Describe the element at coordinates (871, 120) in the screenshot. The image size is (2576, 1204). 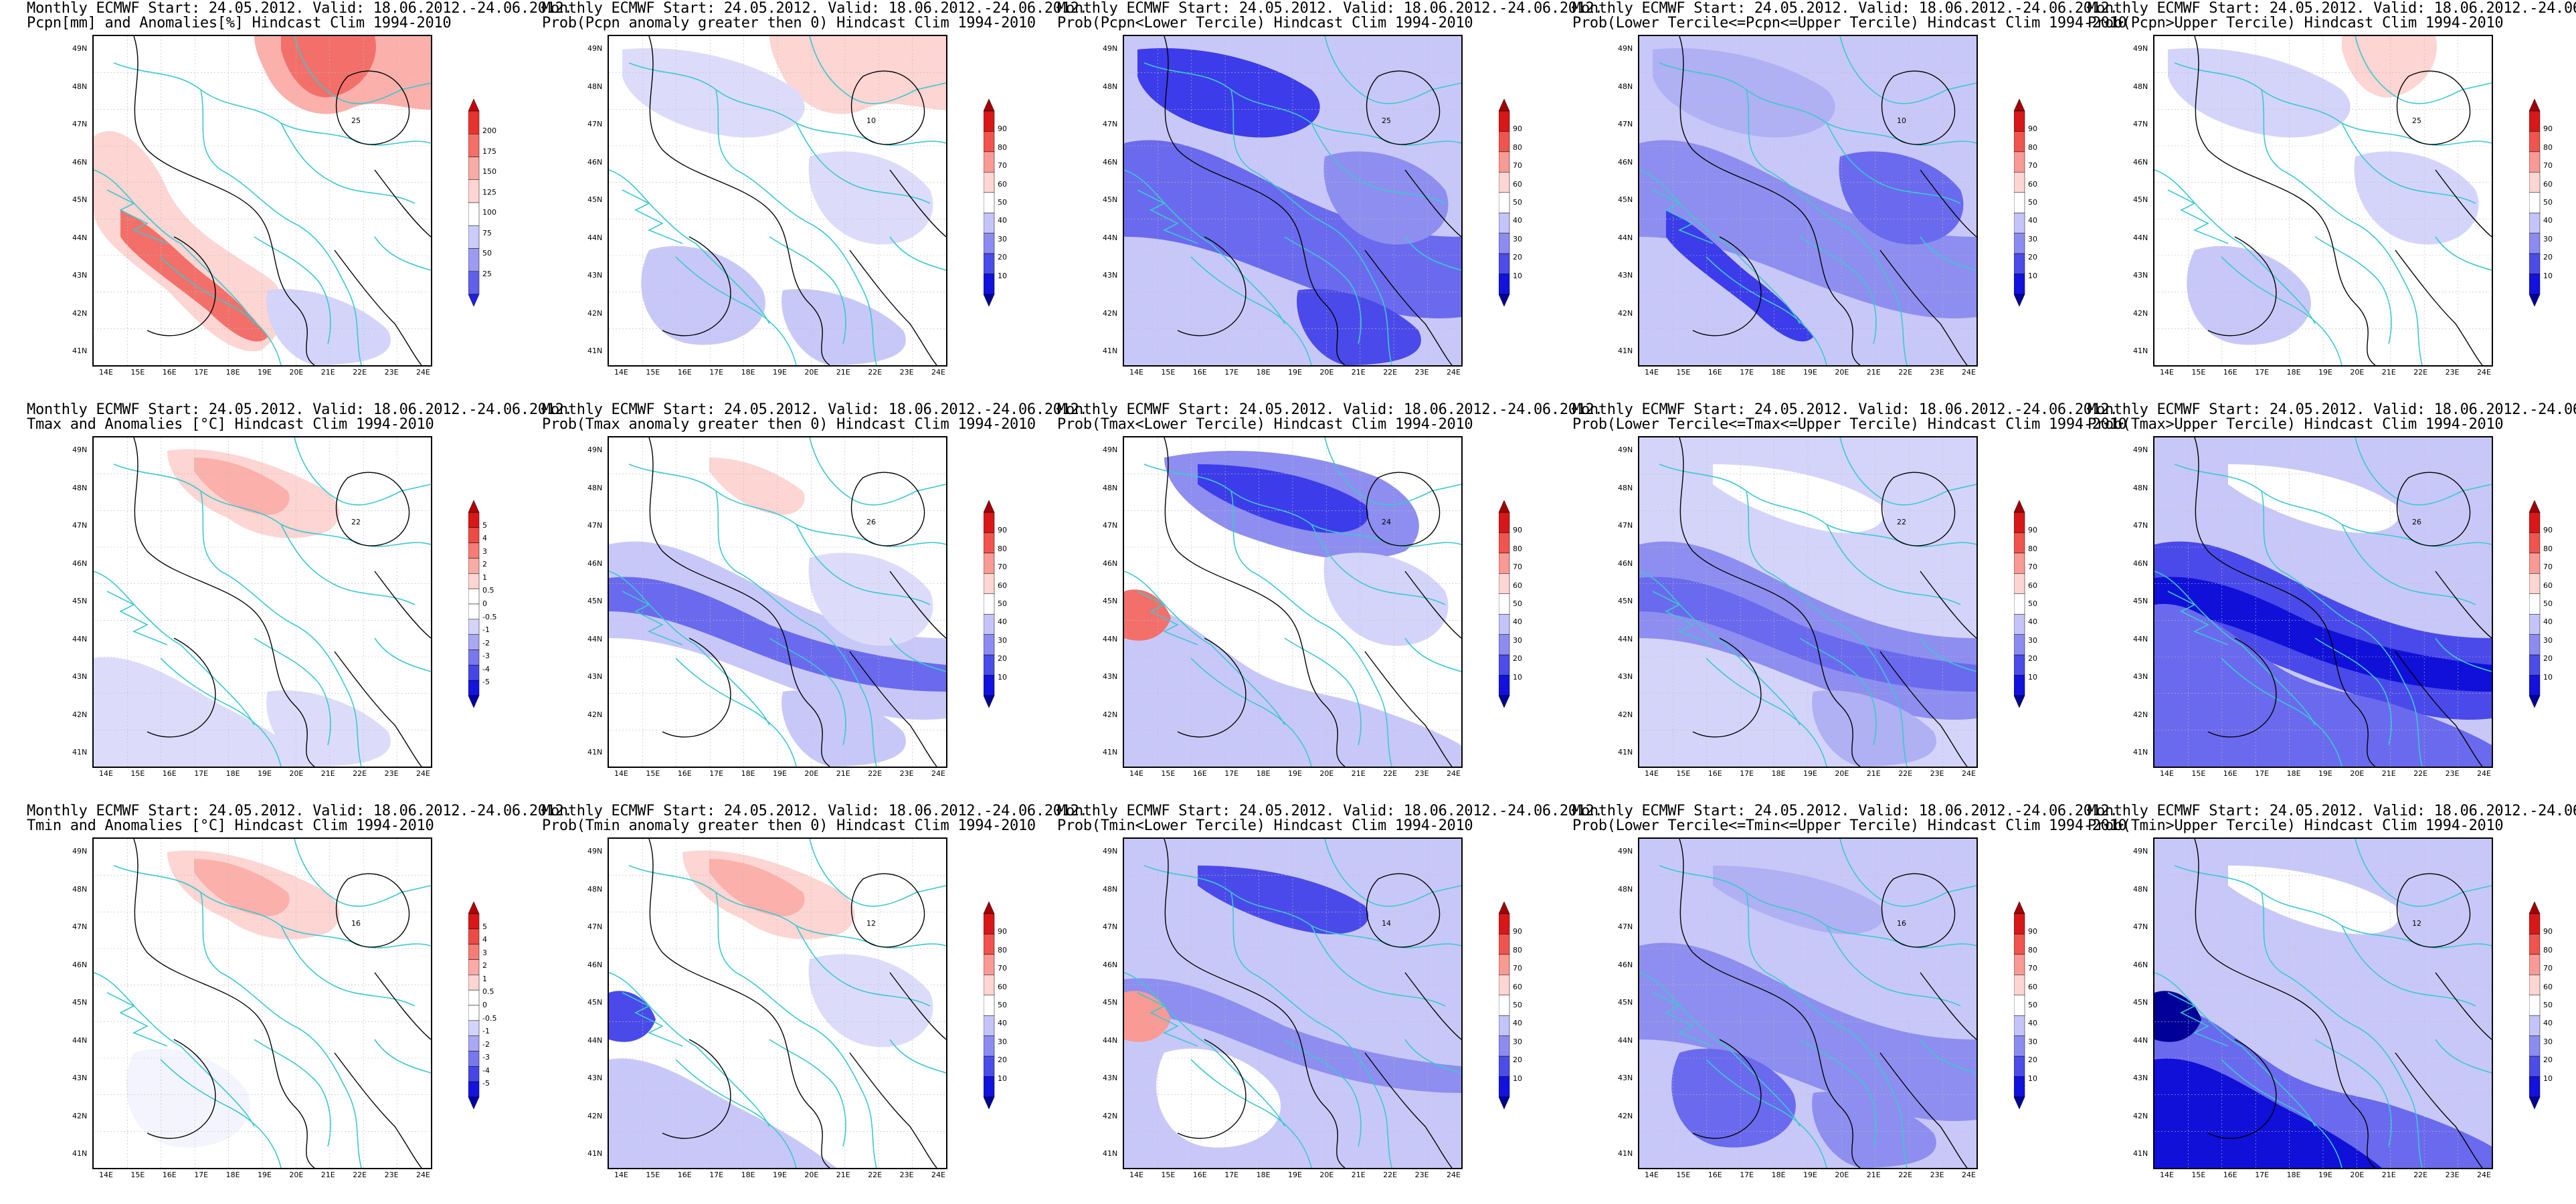
I see `contour-label: 10` at that location.